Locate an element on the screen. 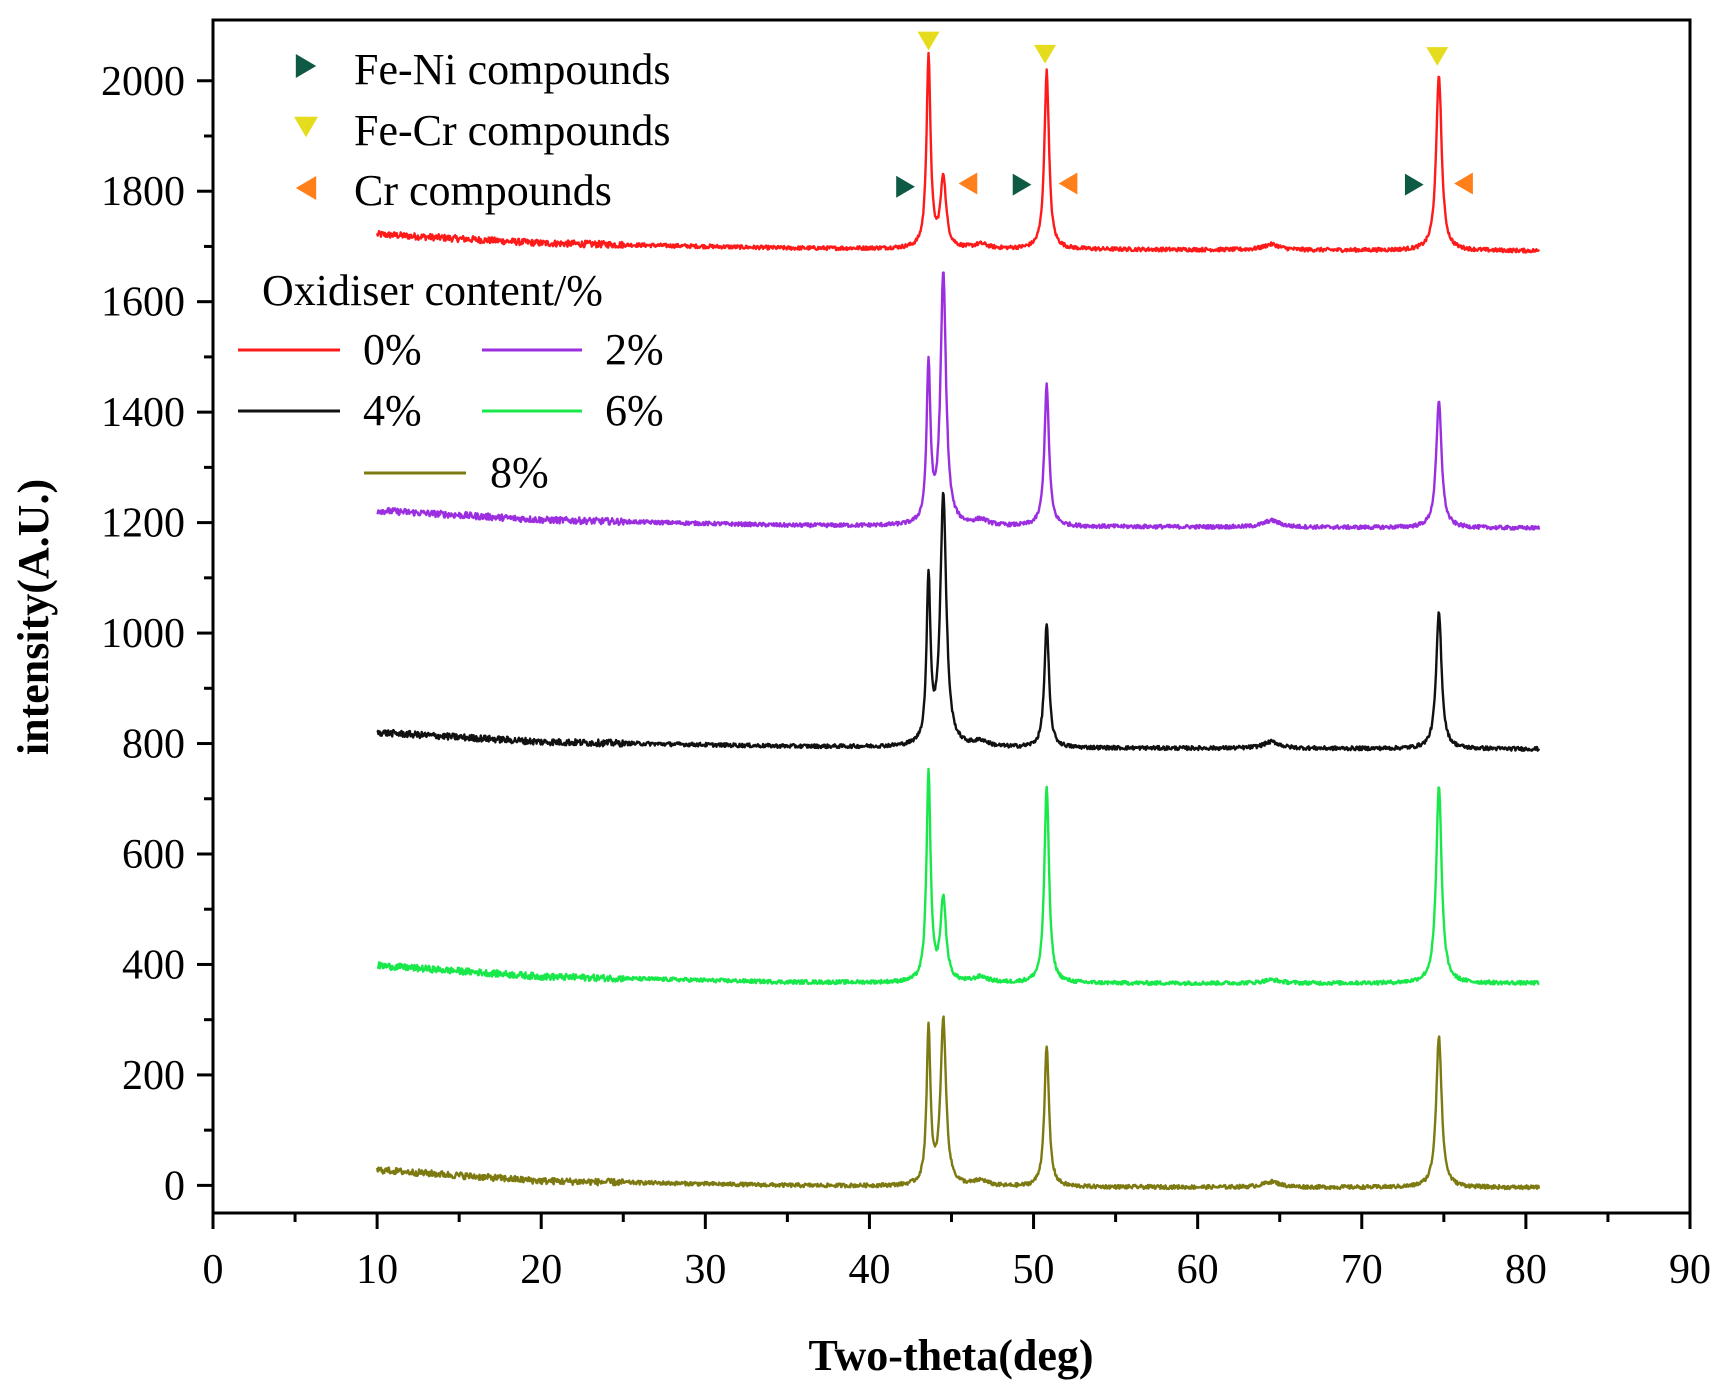 This screenshot has height=1394, width=1722. legend-label-4: 8% is located at coordinates (519, 472).